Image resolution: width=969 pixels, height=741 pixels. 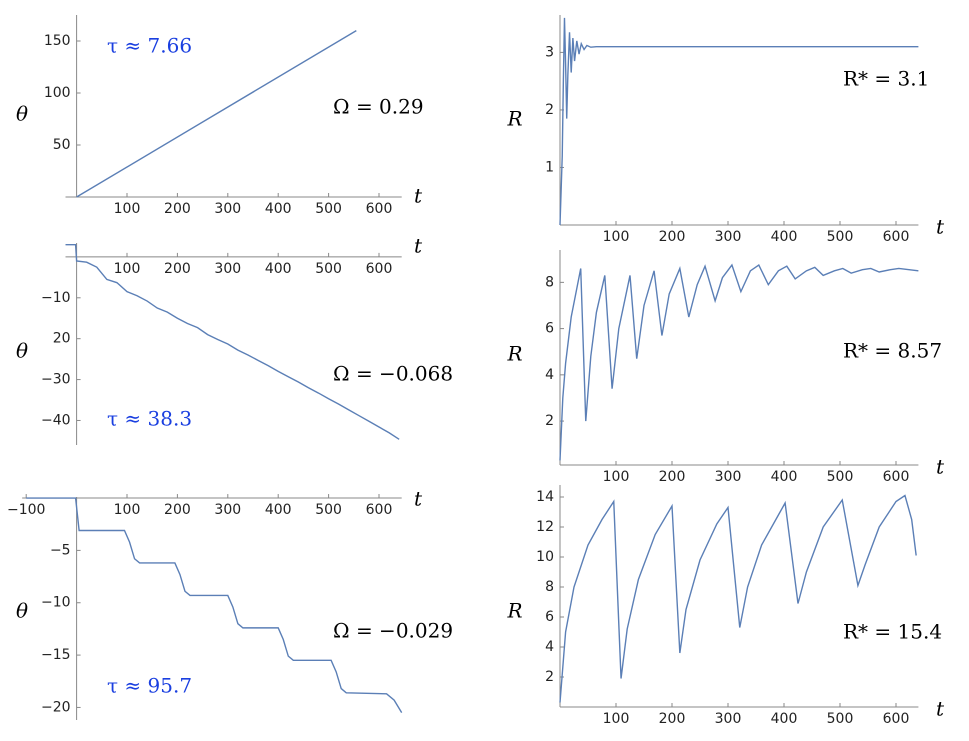 I want to click on annotation: τ ≈ 95.7, so click(x=149, y=686).